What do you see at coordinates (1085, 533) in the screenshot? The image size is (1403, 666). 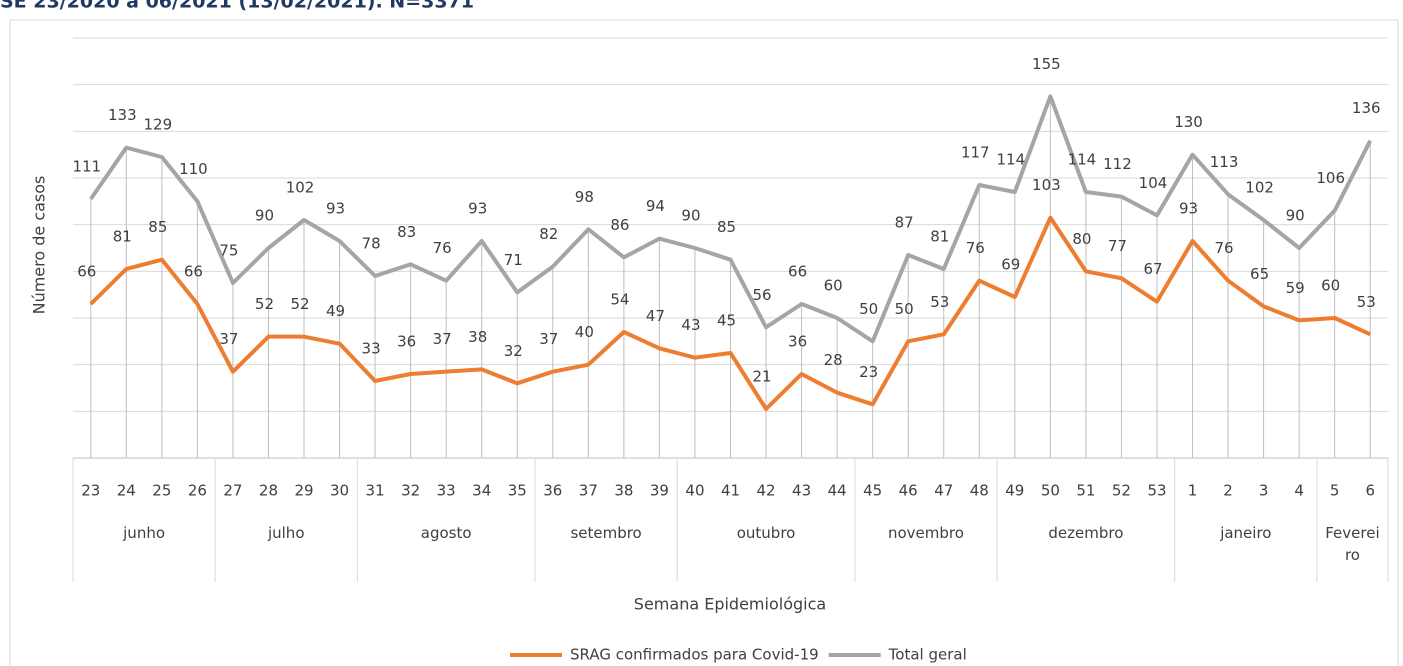 I see `group-label-box: dezembro` at bounding box center [1085, 533].